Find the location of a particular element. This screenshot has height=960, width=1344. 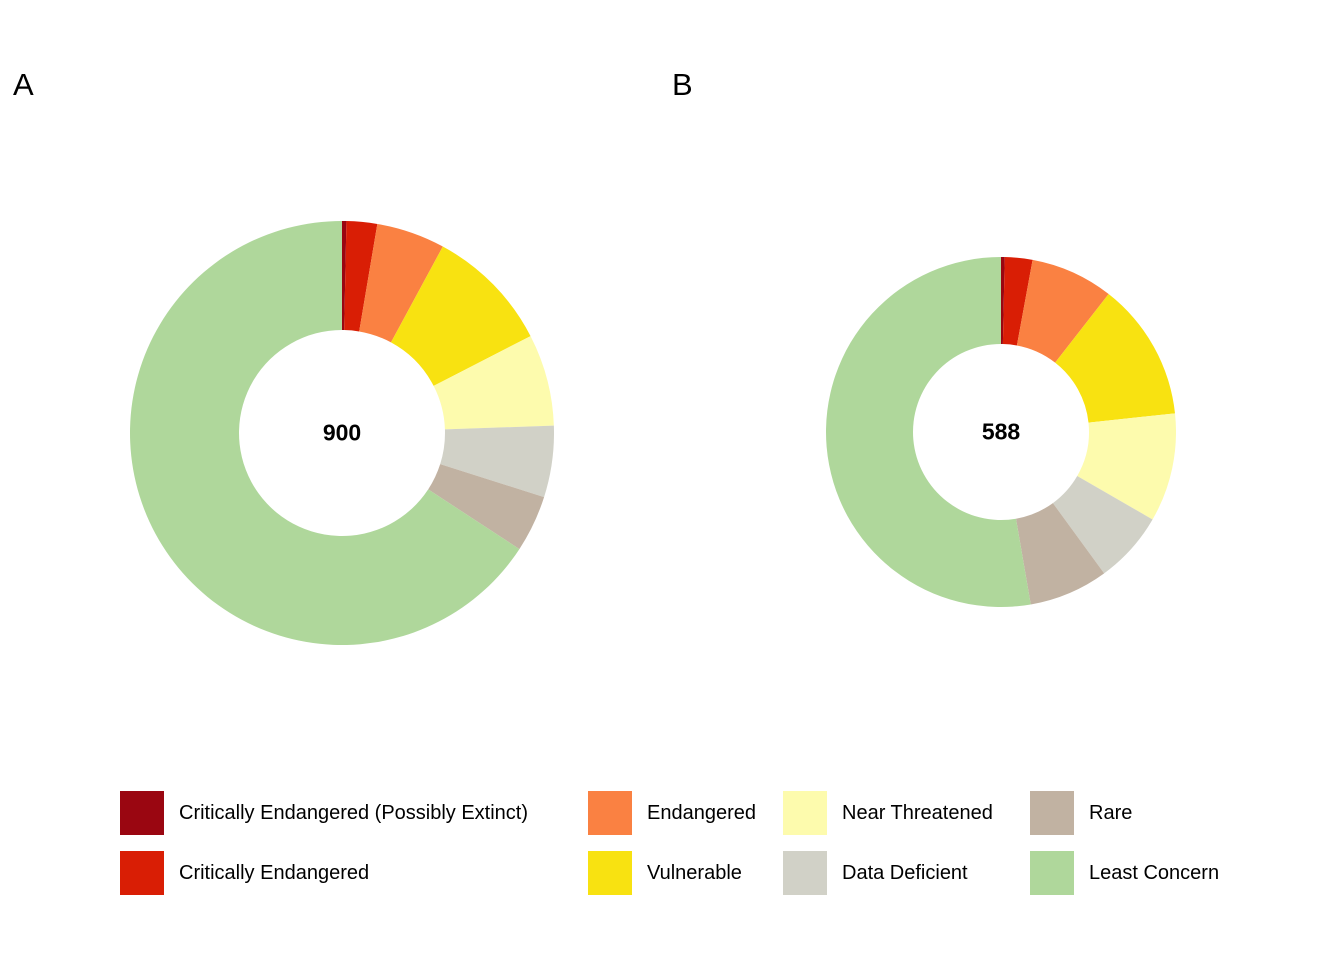

legend-item: Vulnerable is located at coordinates (685, 873).